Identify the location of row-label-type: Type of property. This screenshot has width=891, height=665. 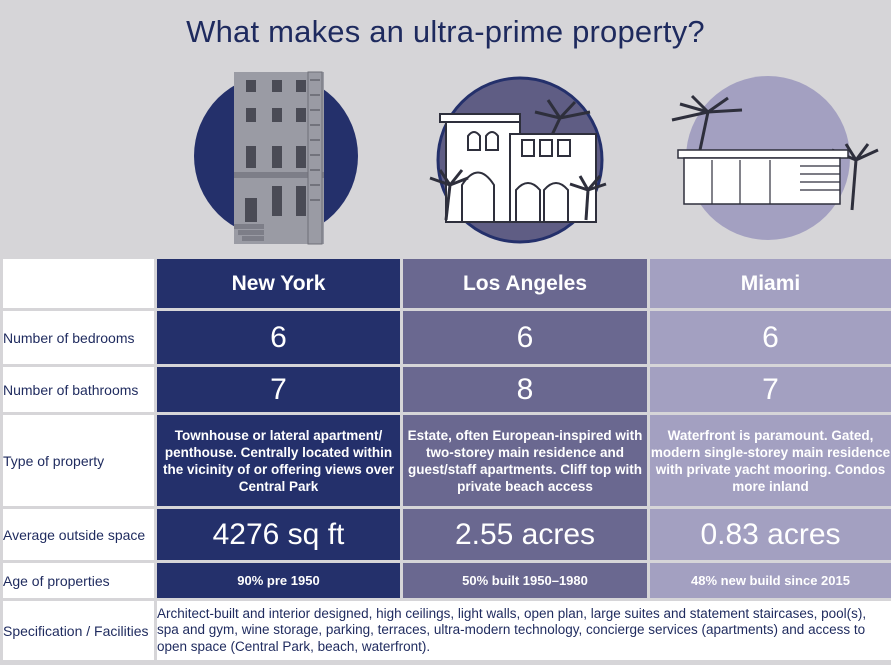
(78, 460).